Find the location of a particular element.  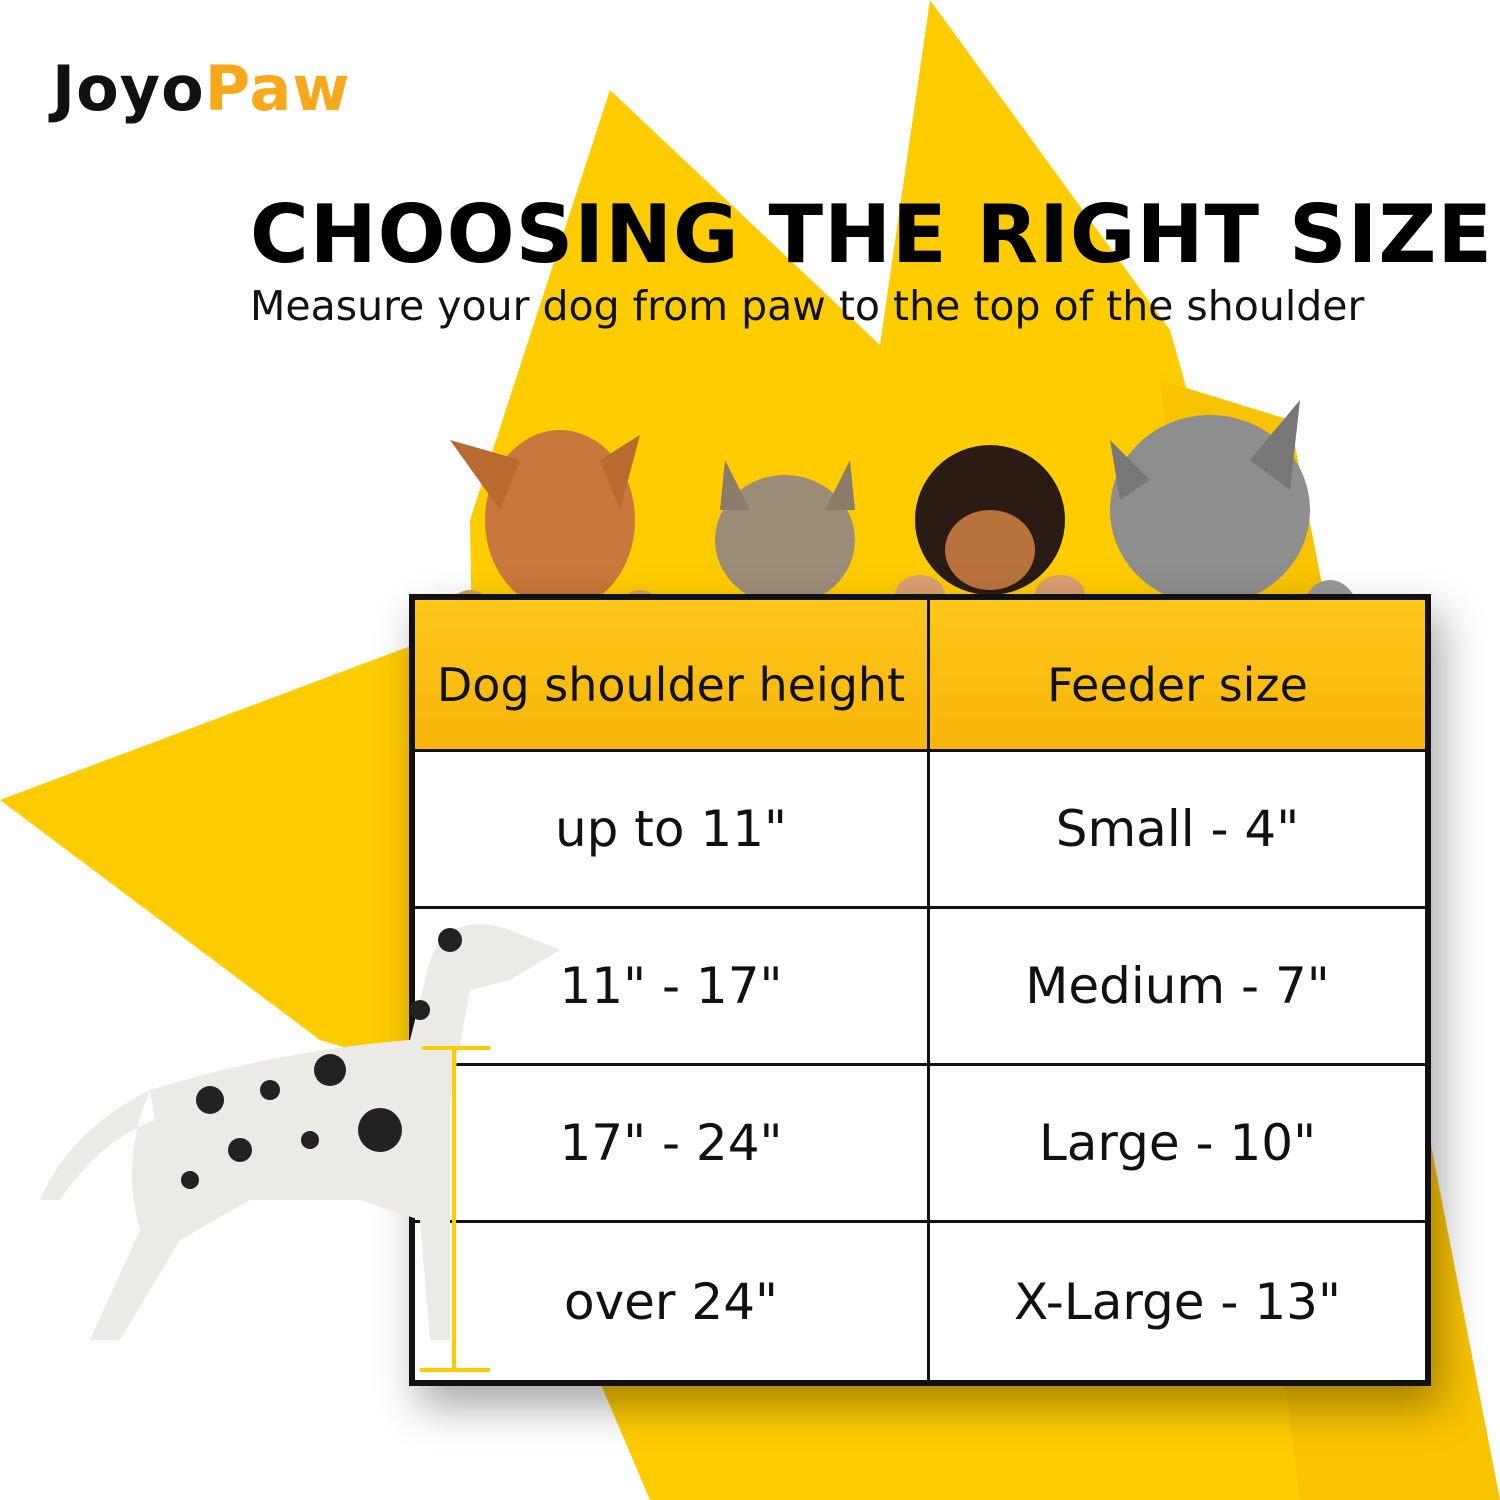

logo-text-joyo: Joyo is located at coordinates (128, 88).